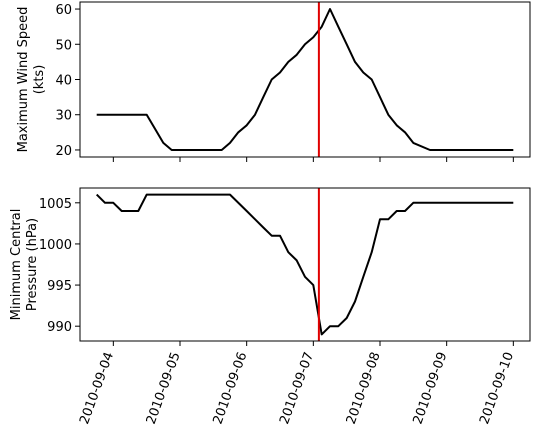  Describe the element at coordinates (364, 387) in the screenshot. I see `x-tick-label: 2010-09-08` at that location.